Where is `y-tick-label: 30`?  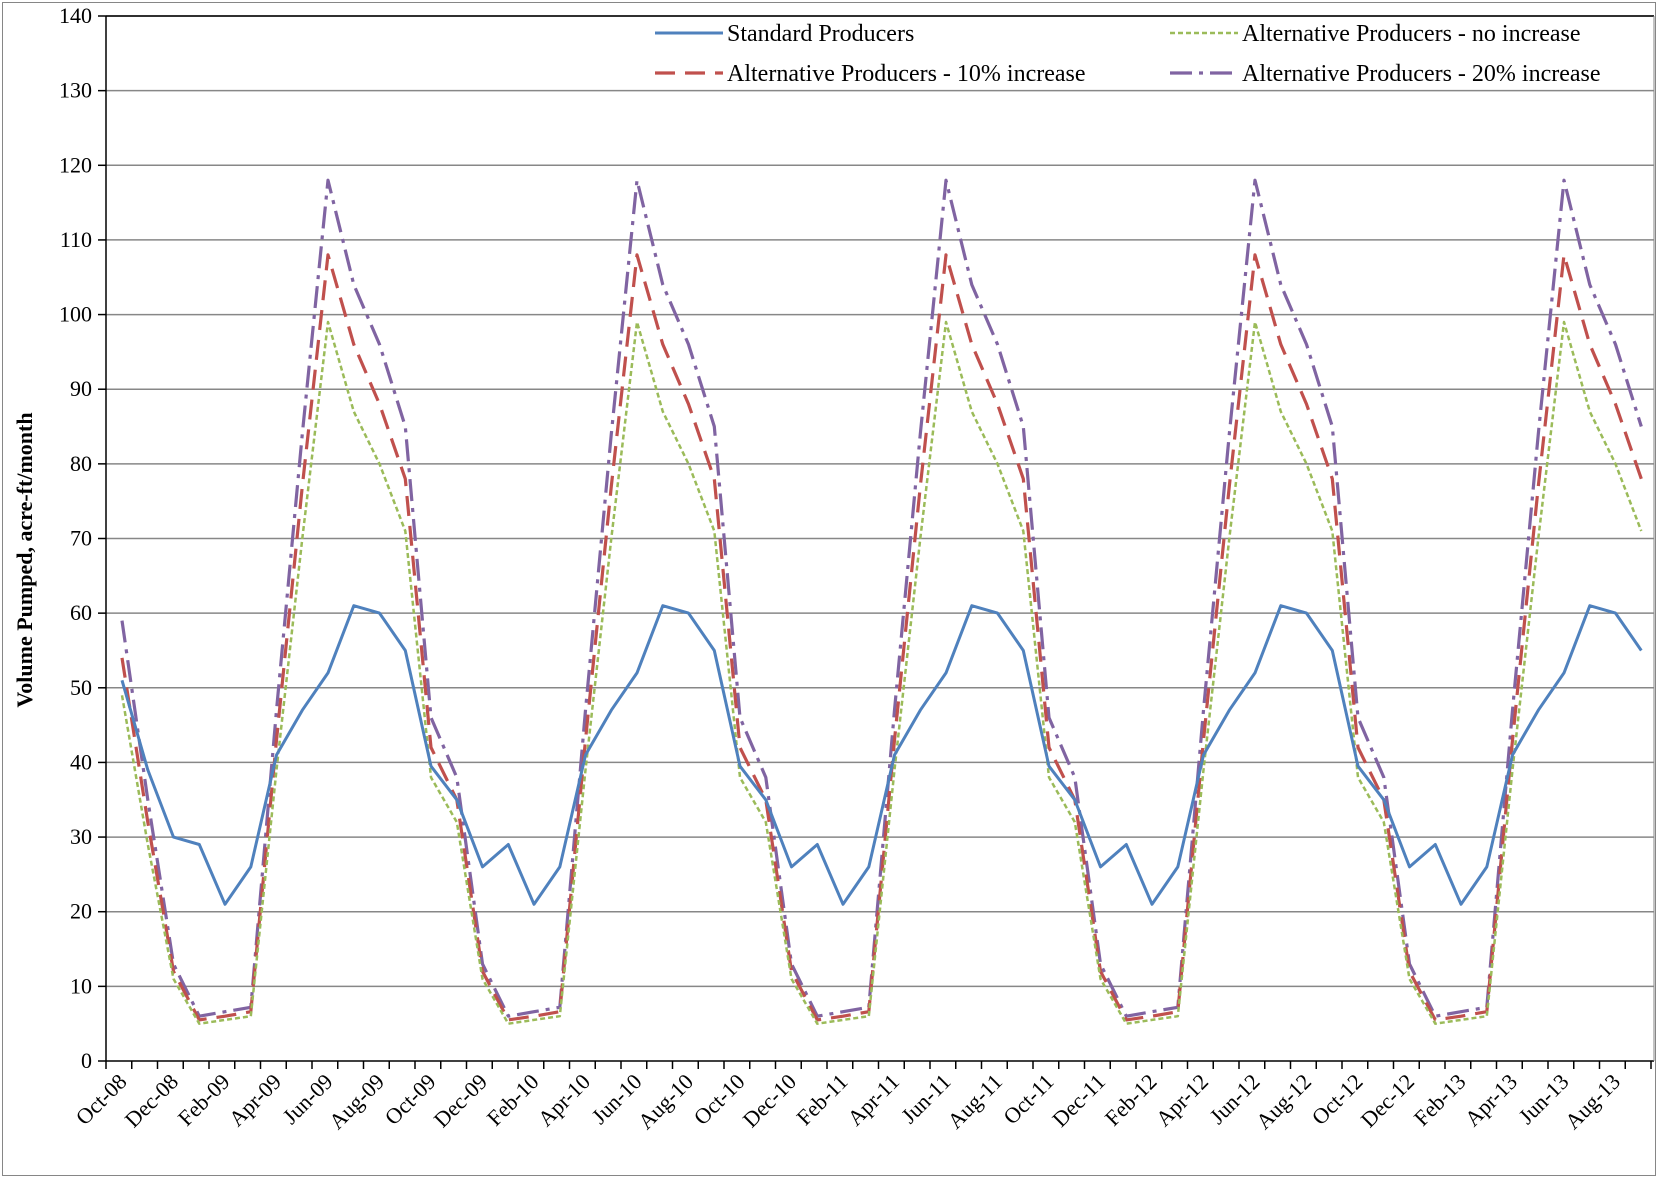
y-tick-label: 30 is located at coordinates (81, 836).